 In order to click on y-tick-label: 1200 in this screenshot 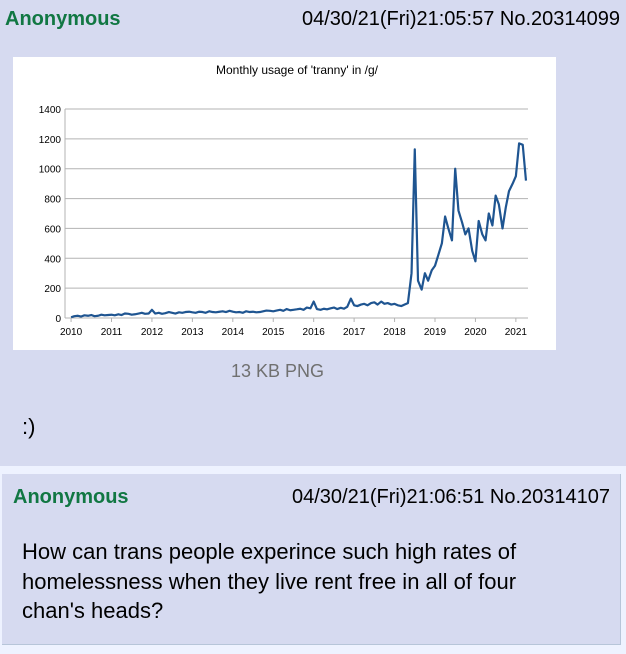, I will do `click(50, 140)`.